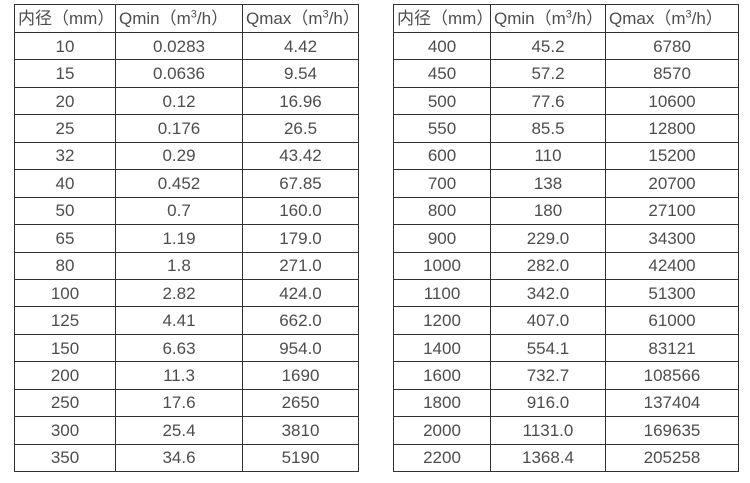  I want to click on table-row: 700 138 20700, so click(566, 183).